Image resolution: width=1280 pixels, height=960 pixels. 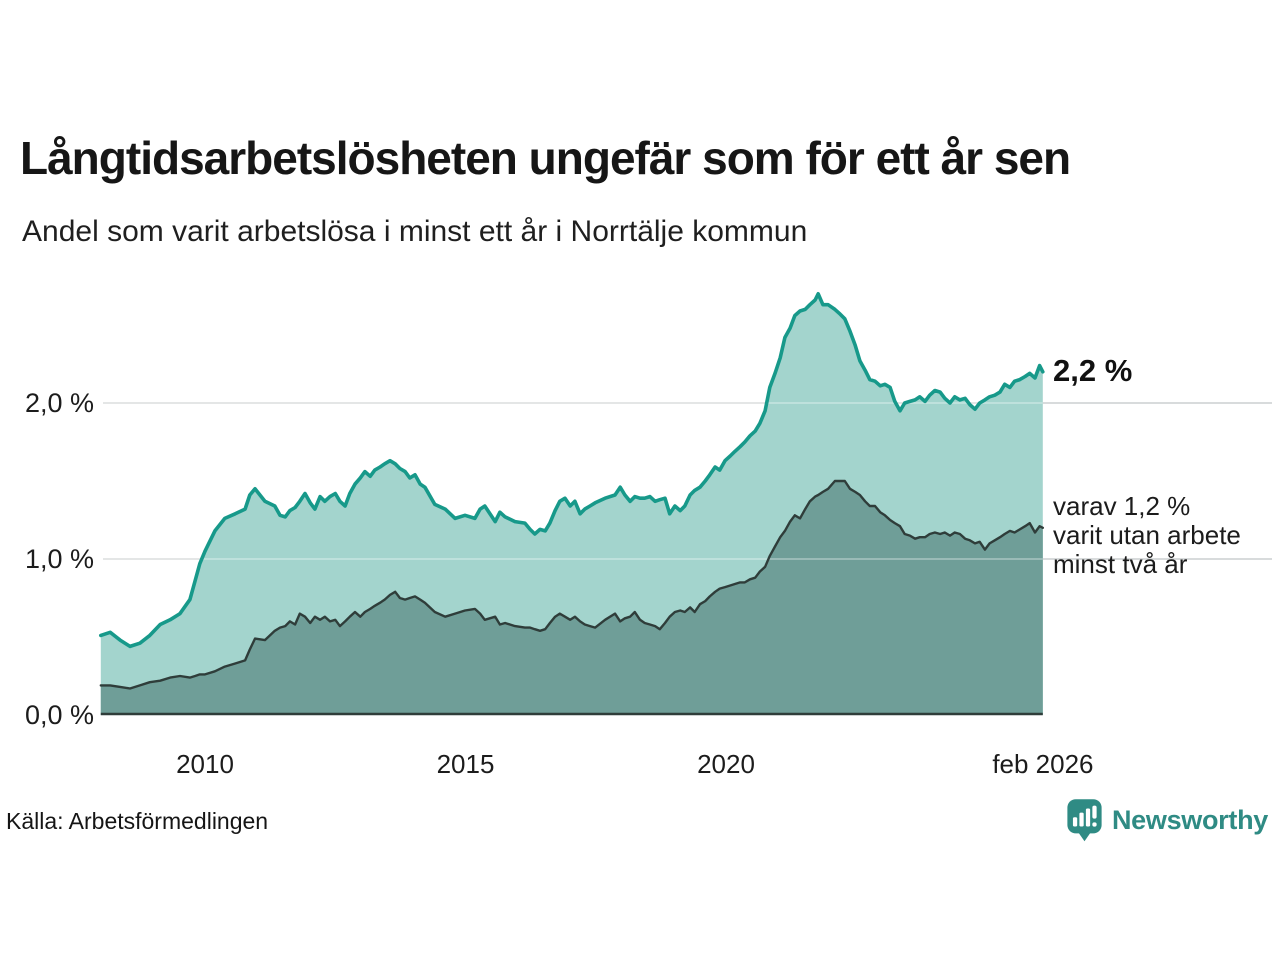 I want to click on secondary-label-line-3: minst två år, so click(x=1120, y=564).